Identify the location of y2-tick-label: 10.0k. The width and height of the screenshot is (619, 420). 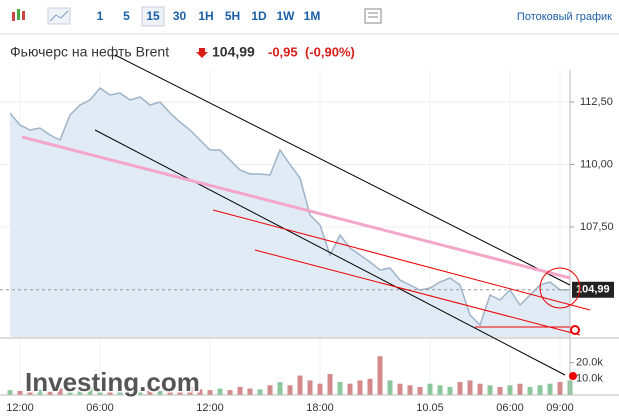
(589, 379).